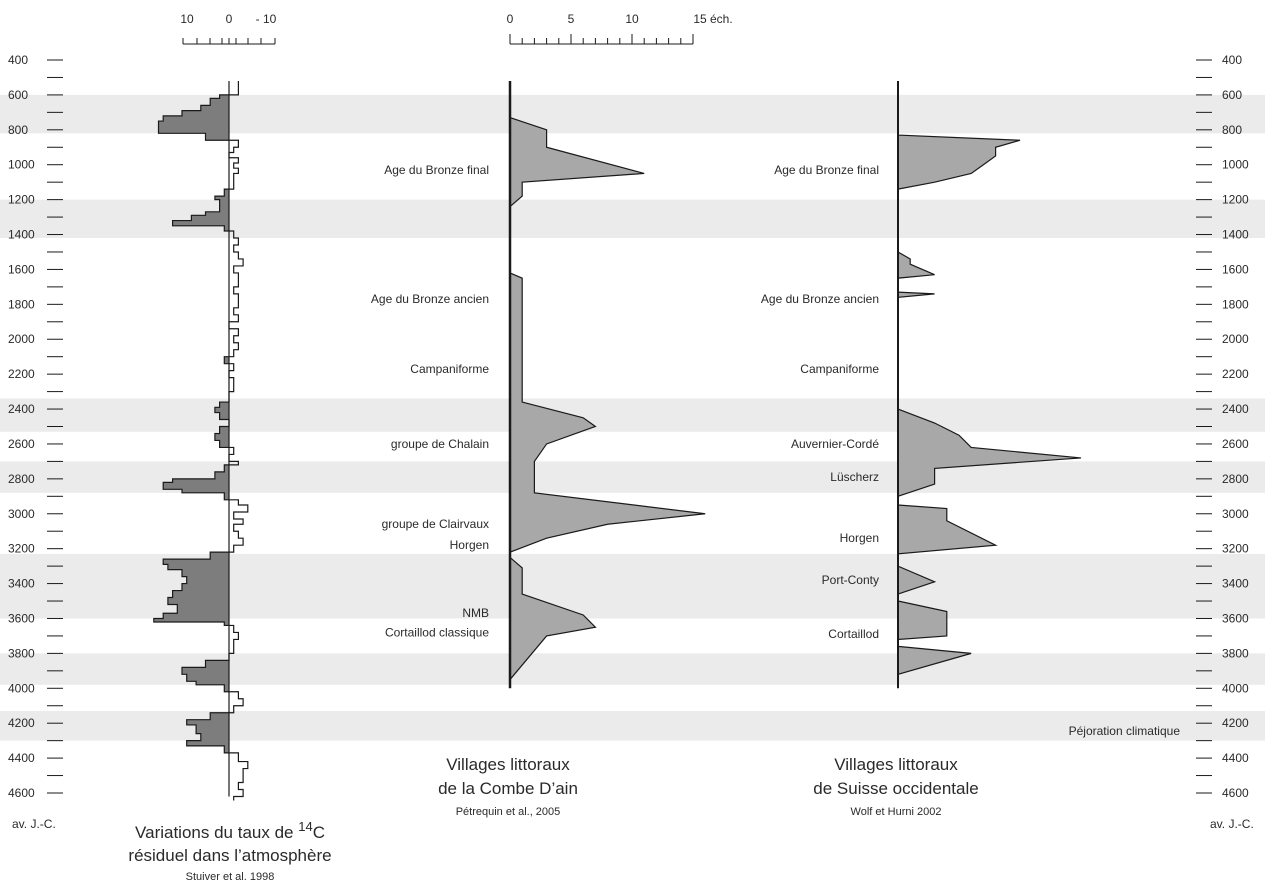 The height and width of the screenshot is (884, 1265). Describe the element at coordinates (1232, 95) in the screenshot. I see `right-tick-label: 600` at that location.